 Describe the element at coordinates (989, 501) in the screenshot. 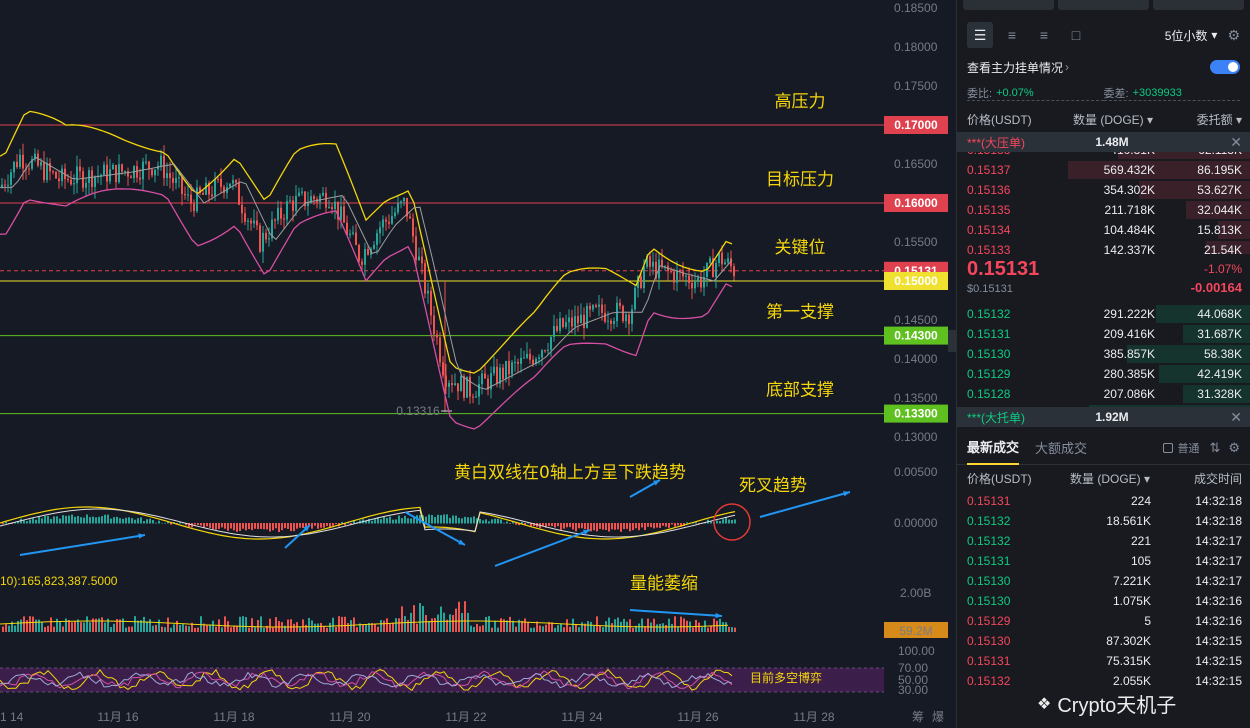

I see `trade-price: 0.15131` at that location.